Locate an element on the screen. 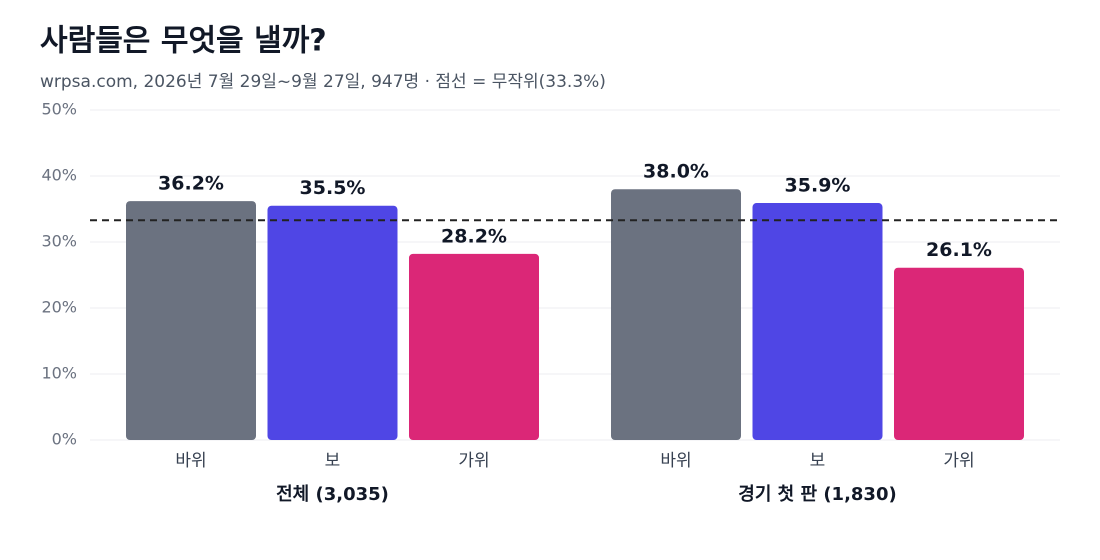  group-label: 전체 (3,035) is located at coordinates (332, 494).